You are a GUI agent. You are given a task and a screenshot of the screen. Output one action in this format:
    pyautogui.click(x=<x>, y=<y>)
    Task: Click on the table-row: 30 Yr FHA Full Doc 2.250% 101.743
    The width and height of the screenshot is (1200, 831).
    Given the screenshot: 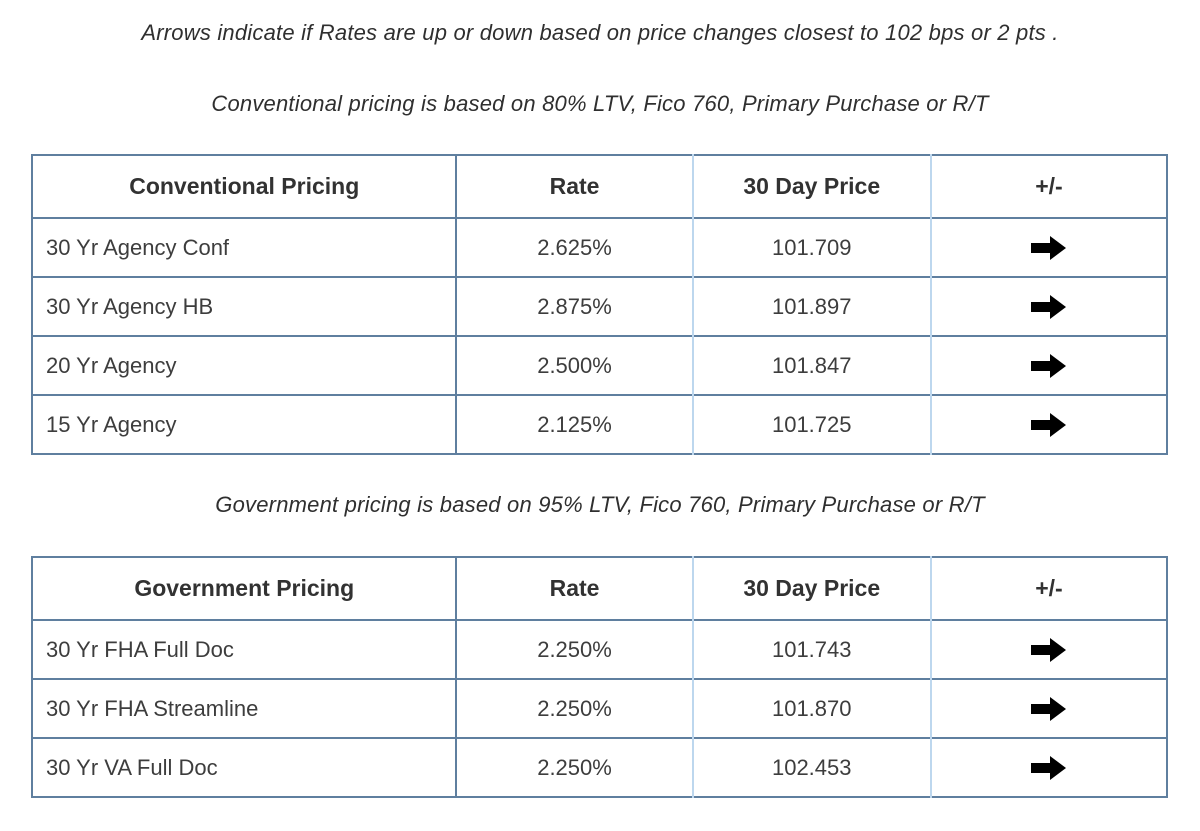 What is the action you would take?
    pyautogui.click(x=599, y=649)
    